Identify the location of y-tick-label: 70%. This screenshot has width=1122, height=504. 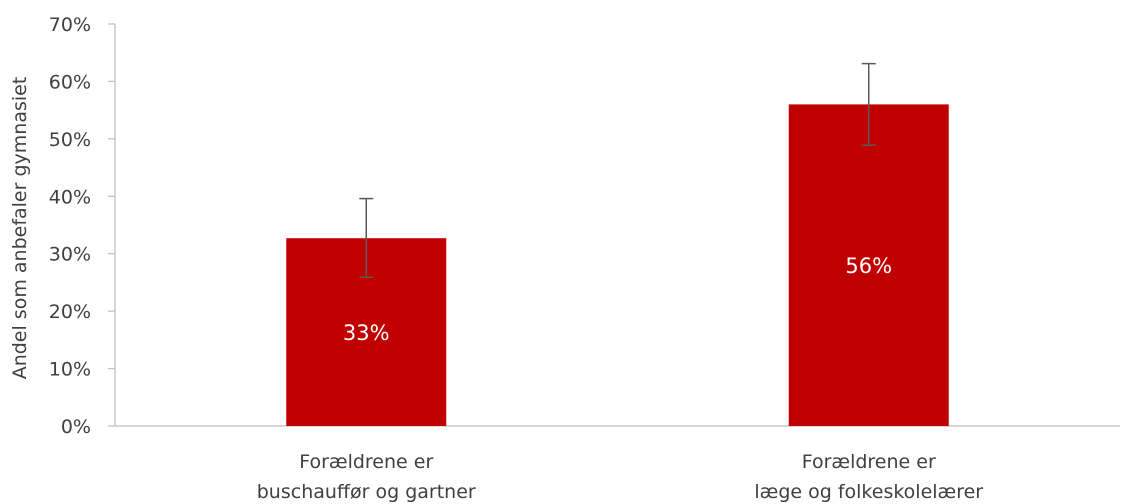
(70, 25).